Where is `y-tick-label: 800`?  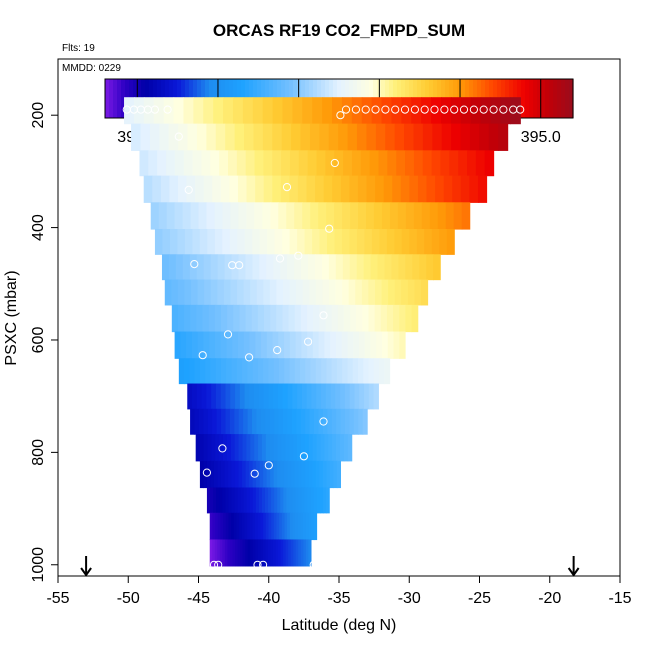 y-tick-label: 800 is located at coordinates (38, 452).